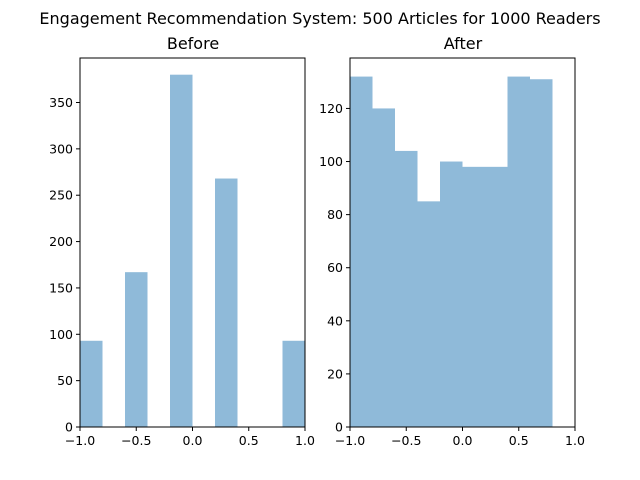  What do you see at coordinates (61, 334) in the screenshot?
I see `y-tick-label-before-2: 100` at bounding box center [61, 334].